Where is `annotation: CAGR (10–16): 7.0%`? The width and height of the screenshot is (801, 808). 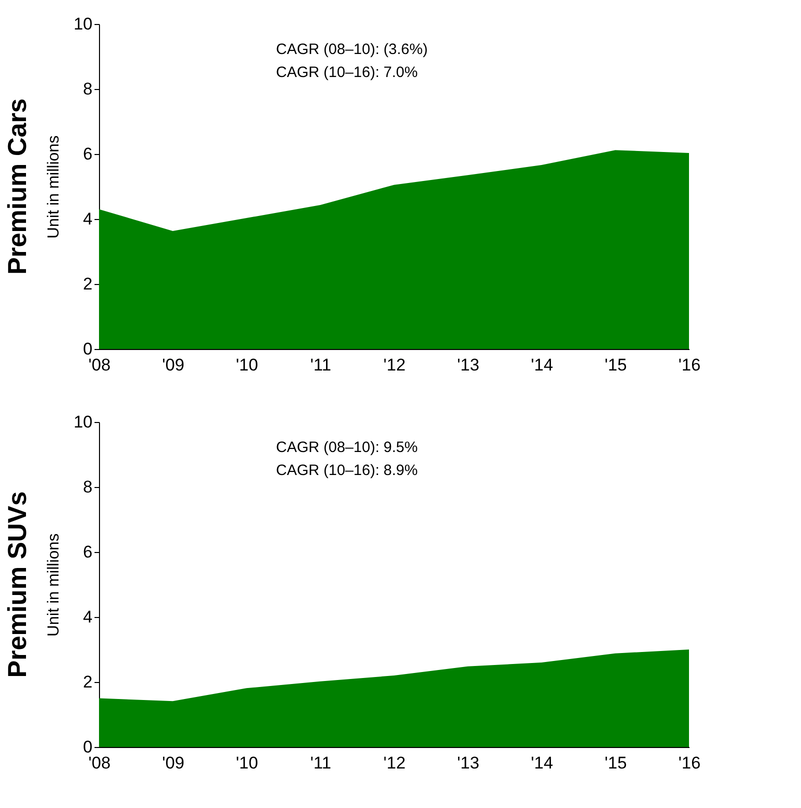
annotation: CAGR (10–16): 7.0% is located at coordinates (347, 72).